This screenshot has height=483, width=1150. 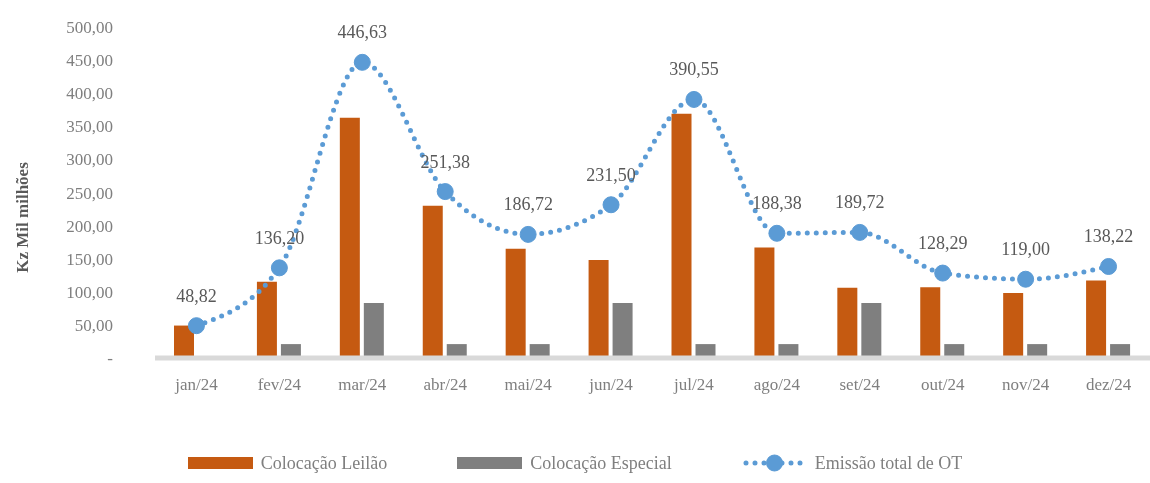 What do you see at coordinates (110, 359) in the screenshot?
I see `y-tick-label: -` at bounding box center [110, 359].